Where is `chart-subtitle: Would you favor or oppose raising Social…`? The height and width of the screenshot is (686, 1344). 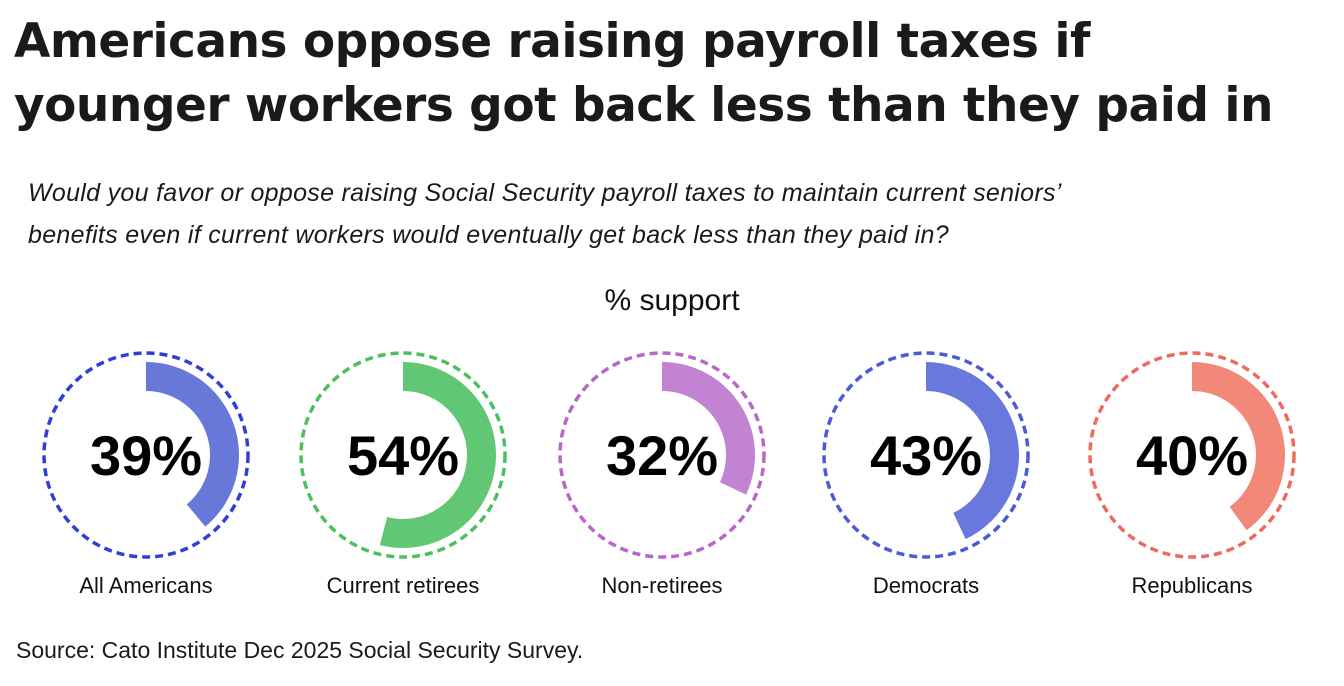 chart-subtitle: Would you favor or oppose raising Social… is located at coordinates (545, 214).